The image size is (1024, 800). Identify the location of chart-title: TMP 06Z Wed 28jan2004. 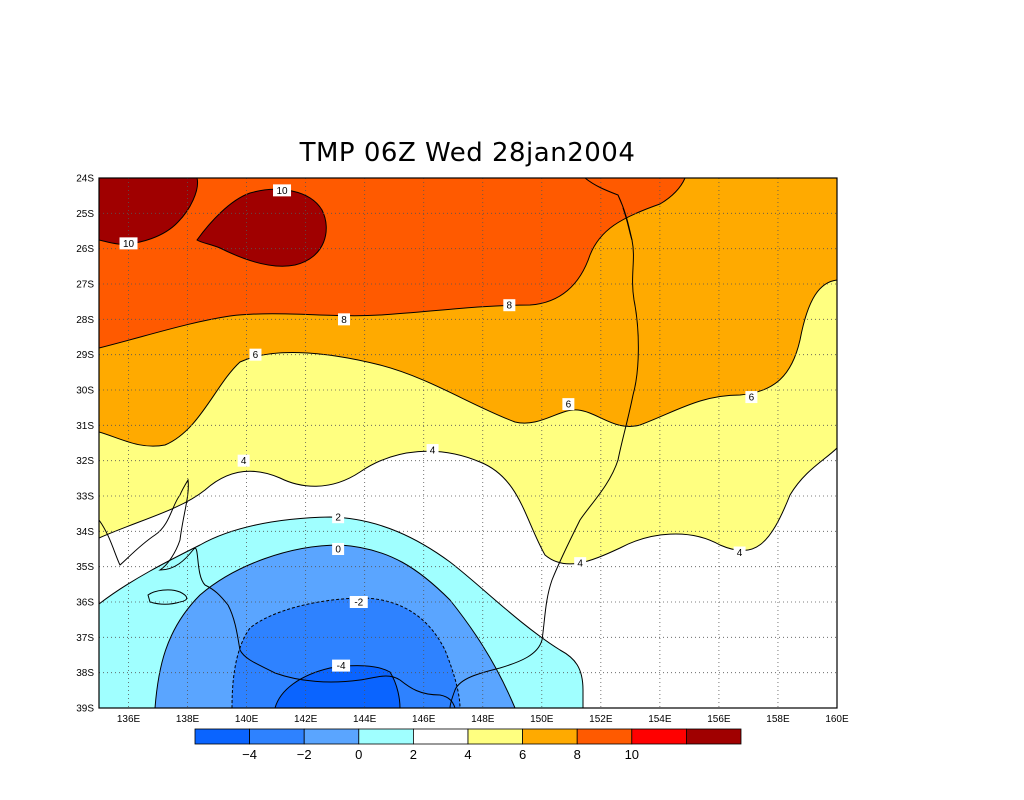
(467, 153).